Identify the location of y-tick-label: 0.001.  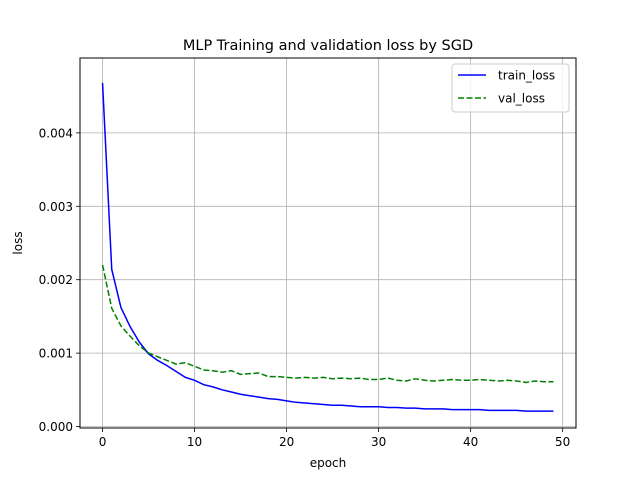
(56, 354).